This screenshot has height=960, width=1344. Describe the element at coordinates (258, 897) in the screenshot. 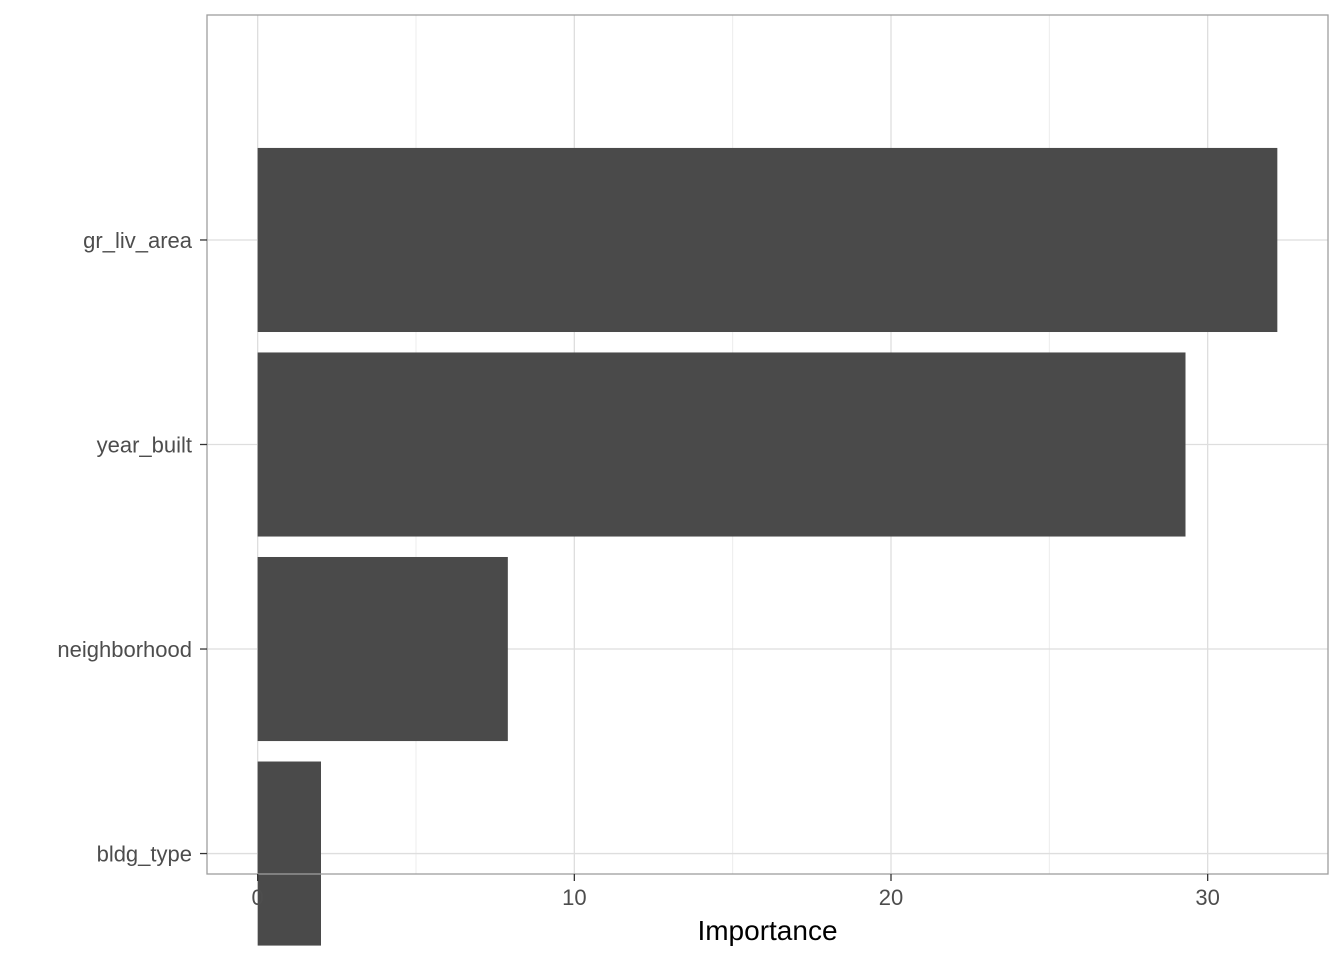

I see `x-tick-label: 0` at that location.